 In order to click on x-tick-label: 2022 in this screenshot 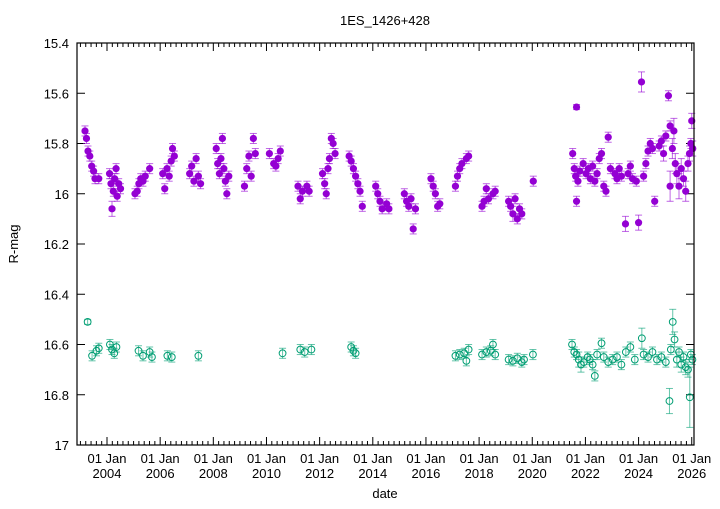, I will do `click(585, 473)`.